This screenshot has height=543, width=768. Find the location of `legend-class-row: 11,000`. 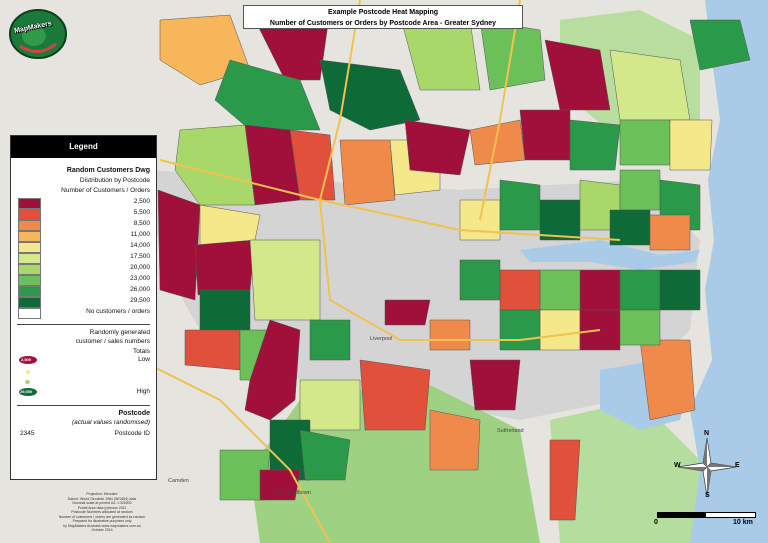

legend-class-row: 11,000 is located at coordinates (83, 236).